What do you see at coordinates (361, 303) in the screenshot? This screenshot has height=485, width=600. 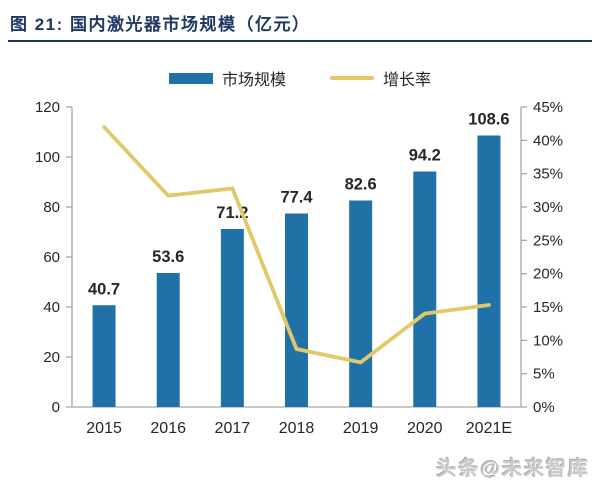 I see `bar-2019` at bounding box center [361, 303].